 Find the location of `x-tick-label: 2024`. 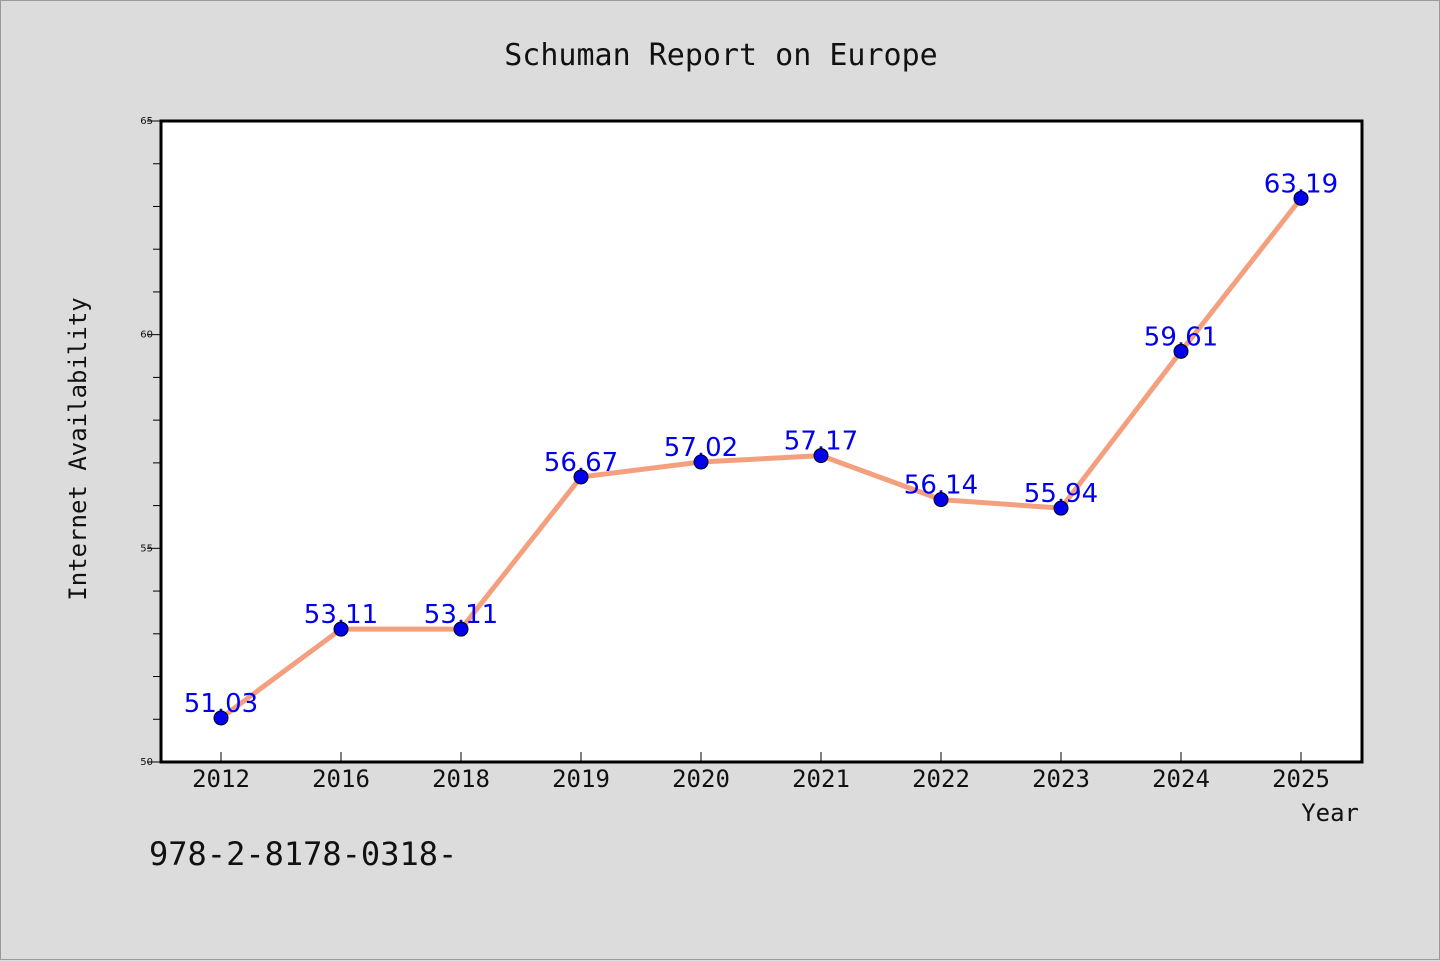

x-tick-label: 2024 is located at coordinates (1181, 779).